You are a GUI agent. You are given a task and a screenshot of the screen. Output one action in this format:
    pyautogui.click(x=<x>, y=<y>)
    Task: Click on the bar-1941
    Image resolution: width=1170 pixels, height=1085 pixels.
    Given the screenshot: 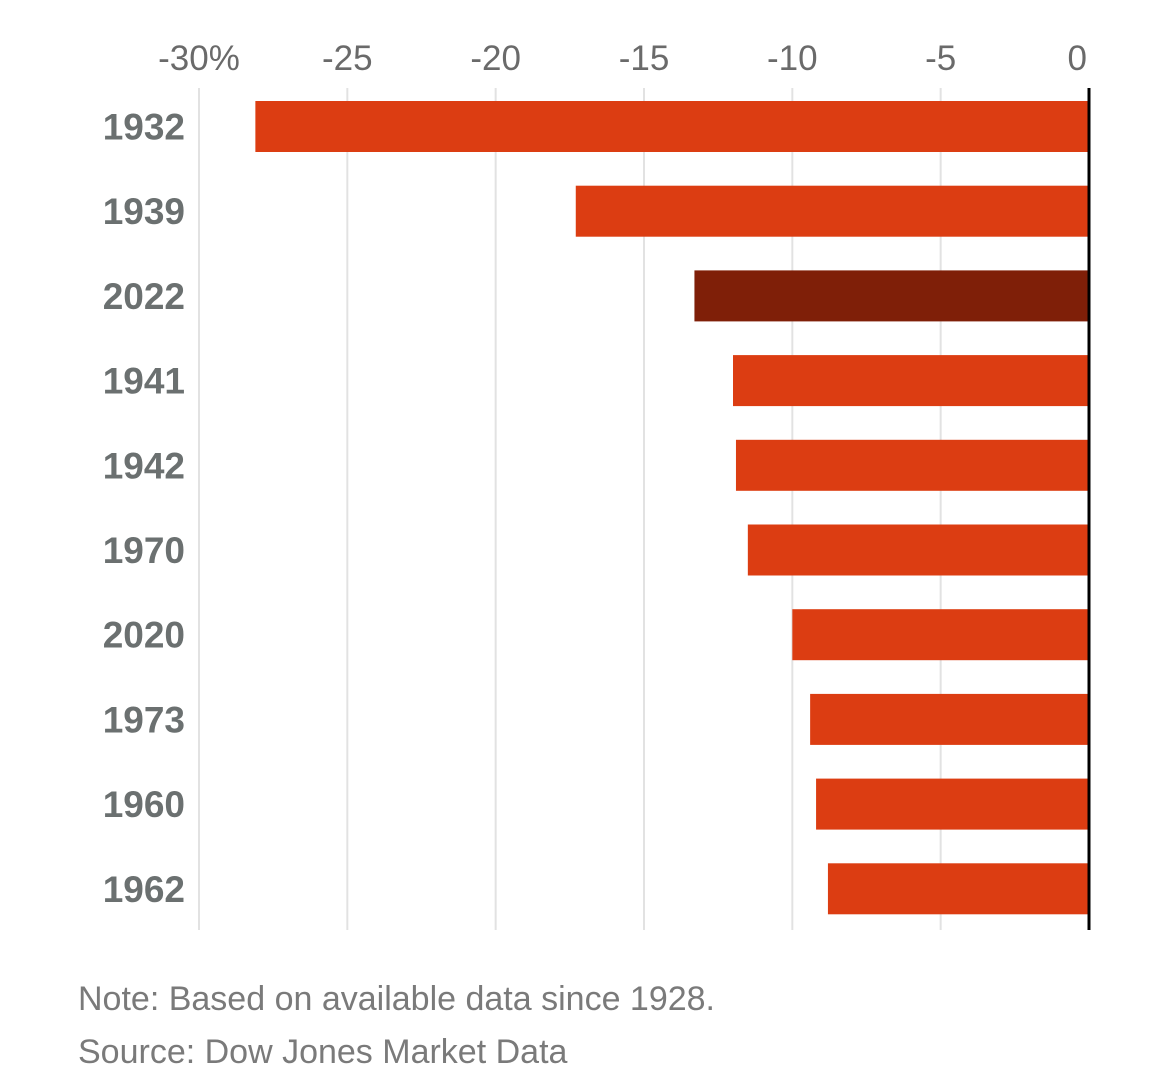 What is the action you would take?
    pyautogui.click(x=911, y=381)
    